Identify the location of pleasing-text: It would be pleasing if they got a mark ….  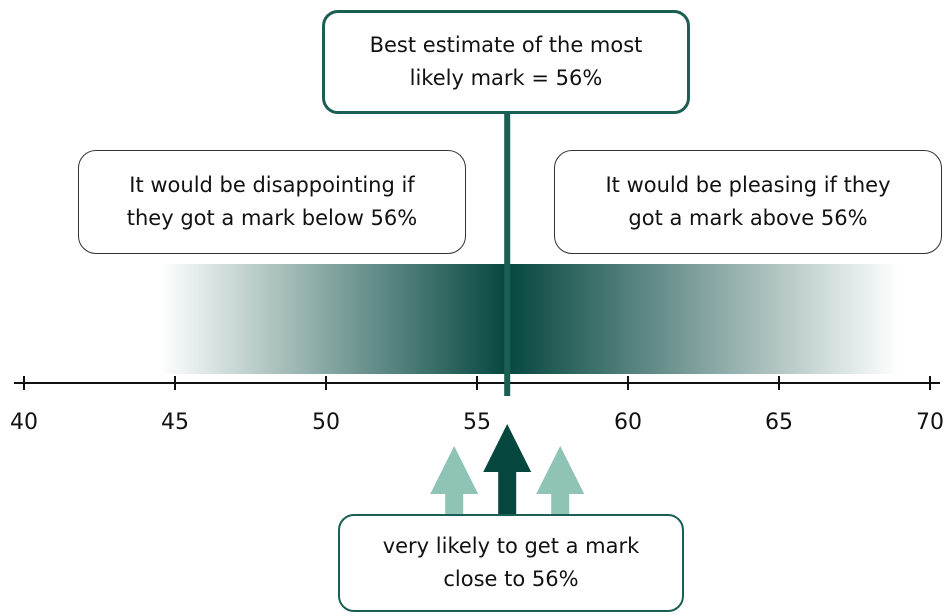
(748, 201).